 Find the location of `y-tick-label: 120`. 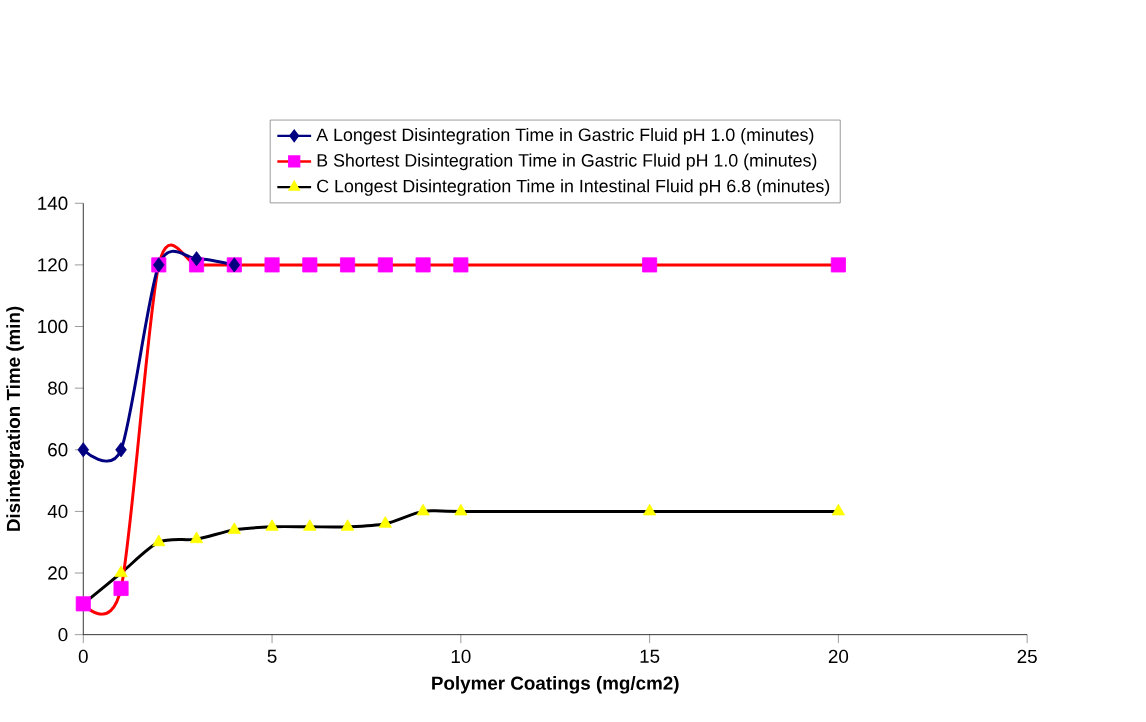

y-tick-label: 120 is located at coordinates (53, 265).